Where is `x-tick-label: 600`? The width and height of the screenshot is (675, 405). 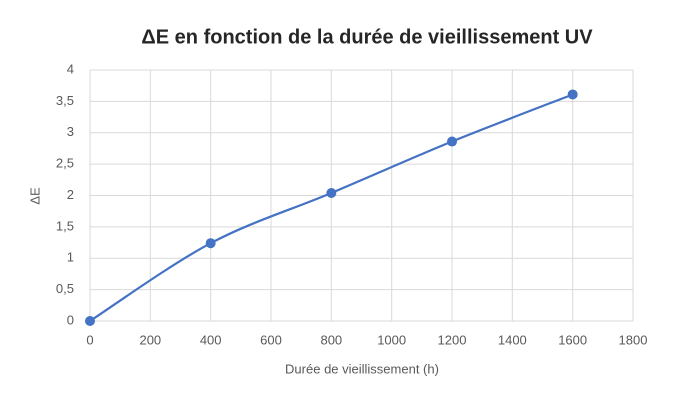
x-tick-label: 600 is located at coordinates (271, 339).